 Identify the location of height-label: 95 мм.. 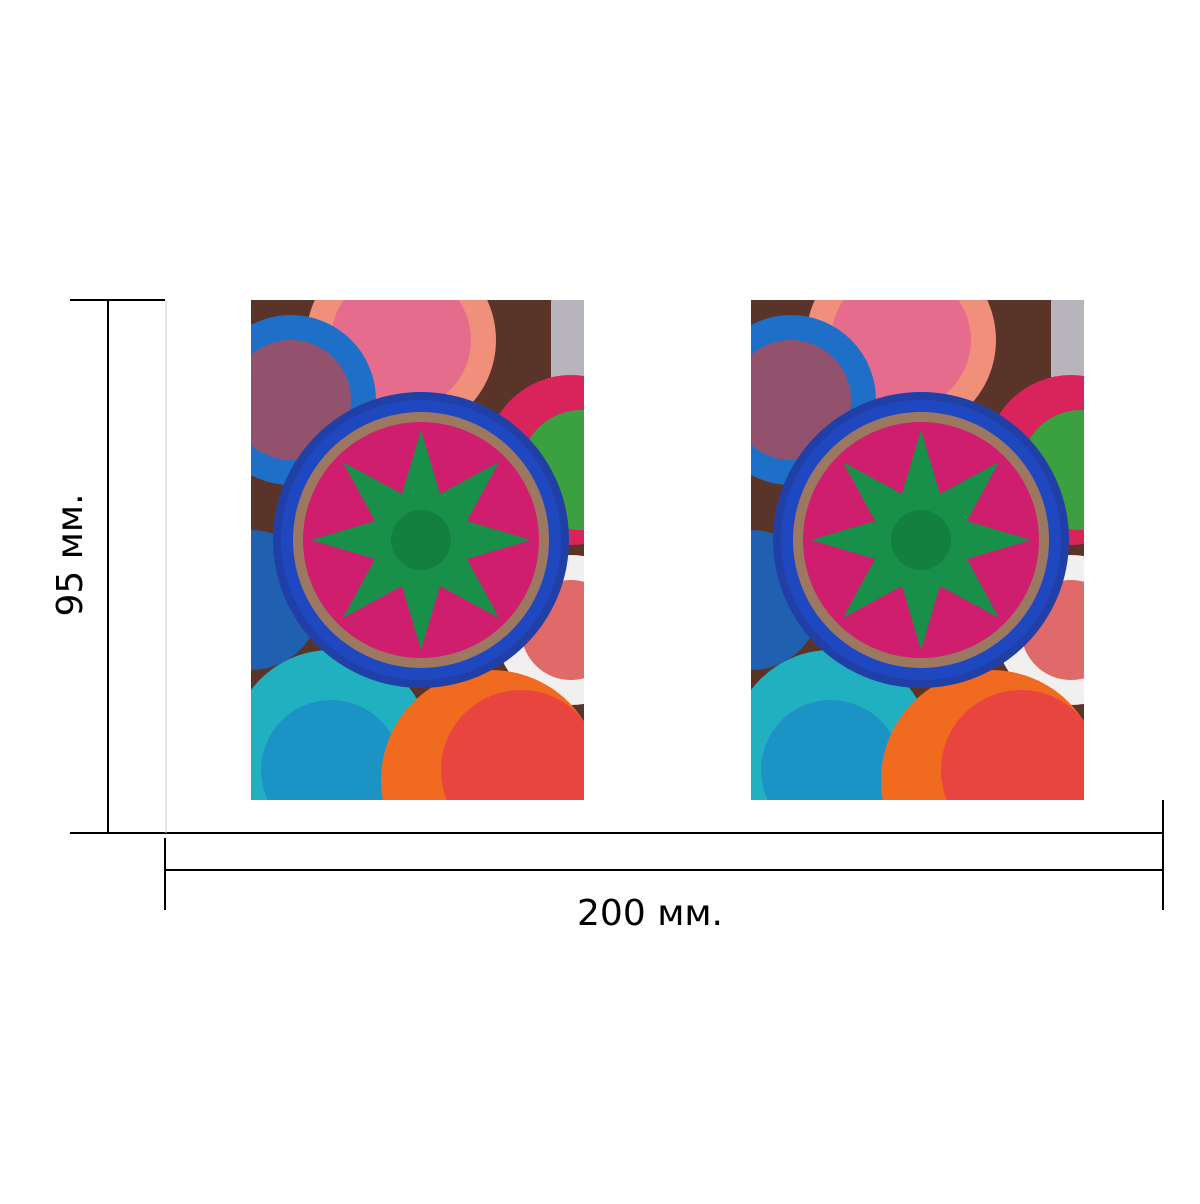
(70, 554).